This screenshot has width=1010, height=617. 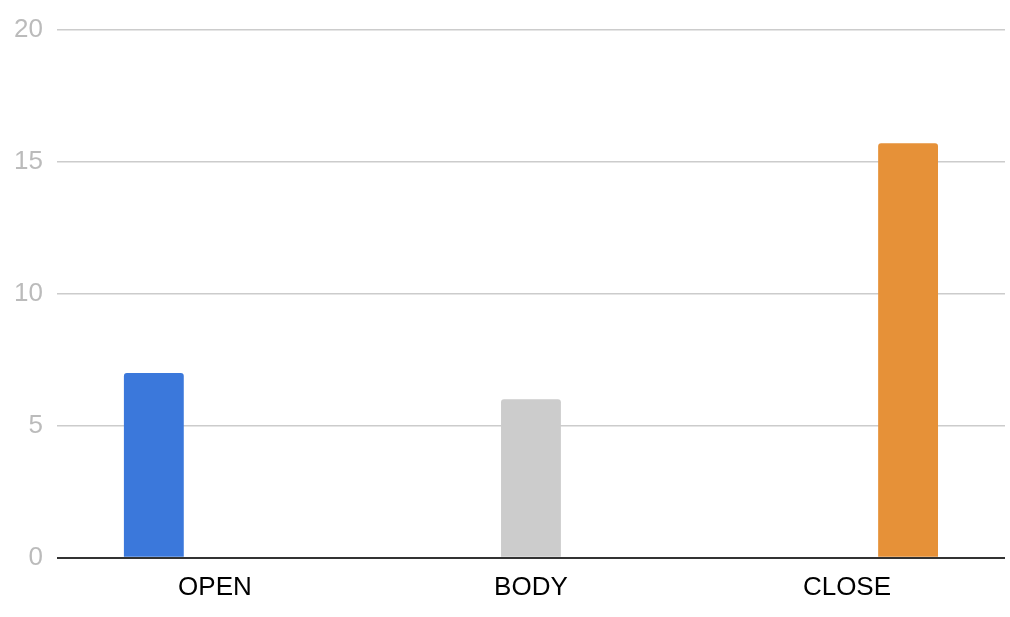 I want to click on x-tick-label: BODY, so click(x=531, y=585).